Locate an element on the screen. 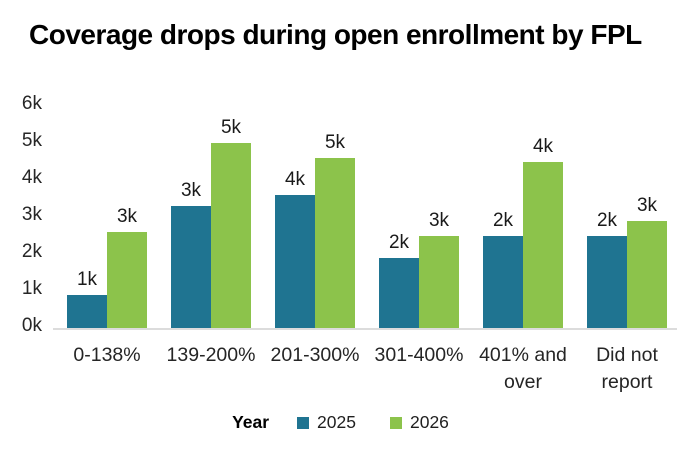 The image size is (681, 450). y-tick-label: 5k is located at coordinates (31, 140).